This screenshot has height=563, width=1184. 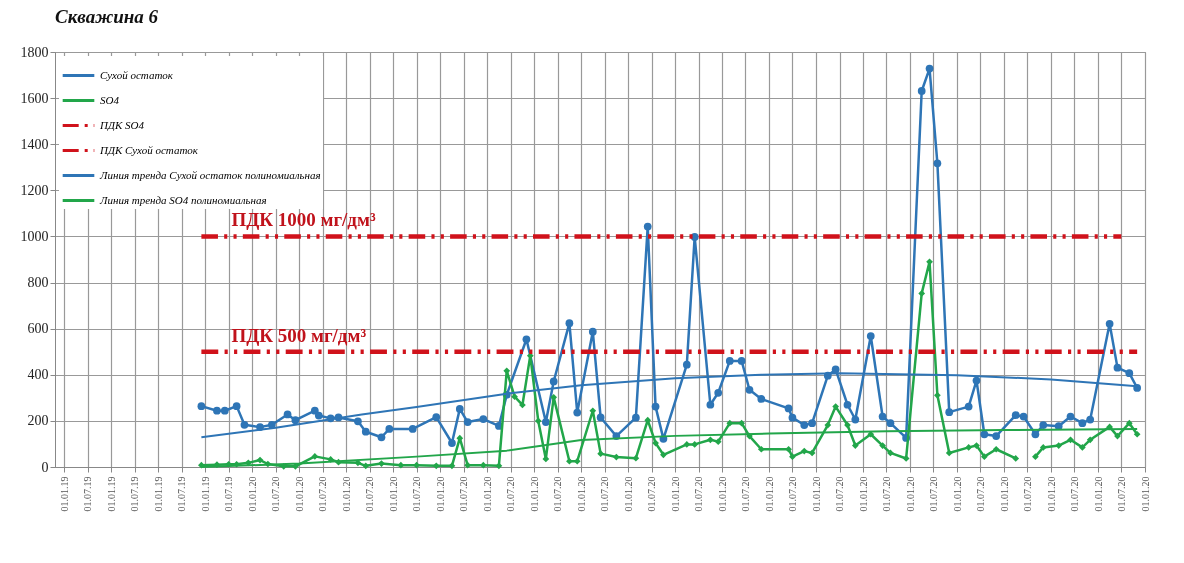 What do you see at coordinates (303, 220) in the screenshot?
I see `annotation: ПДК 1000 мг/дм³` at bounding box center [303, 220].